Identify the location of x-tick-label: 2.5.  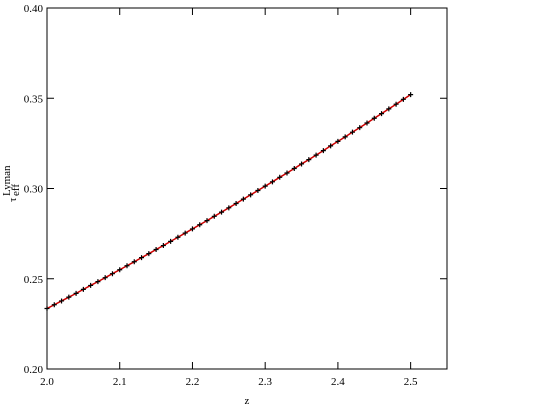
(411, 382).